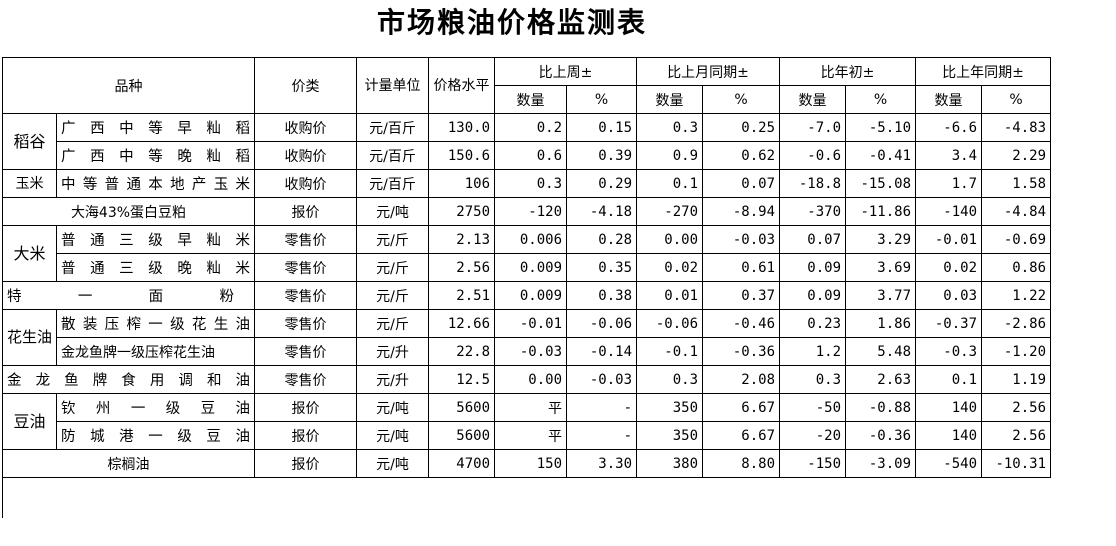  I want to click on row-lastyear-pct: -2.86, so click(1016, 323).